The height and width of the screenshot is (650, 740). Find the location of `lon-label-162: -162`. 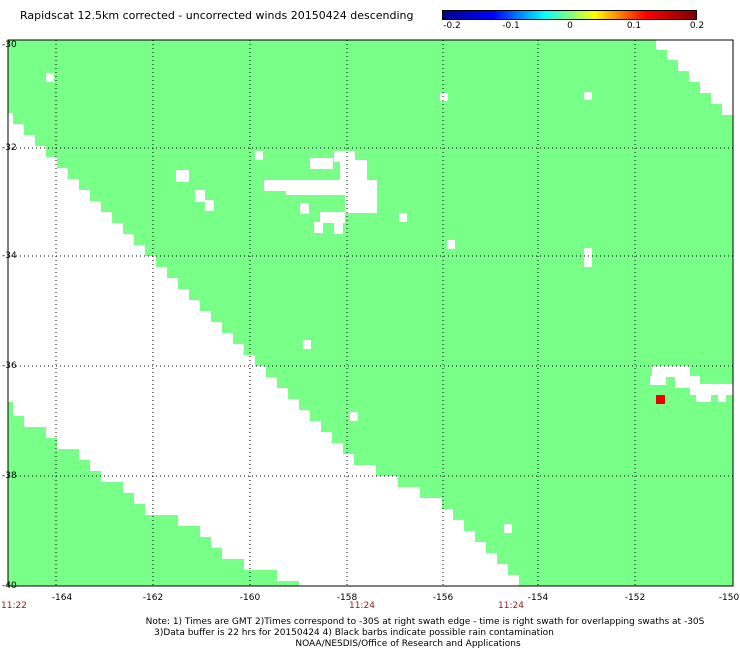

lon-label-162: -162 is located at coordinates (153, 598).